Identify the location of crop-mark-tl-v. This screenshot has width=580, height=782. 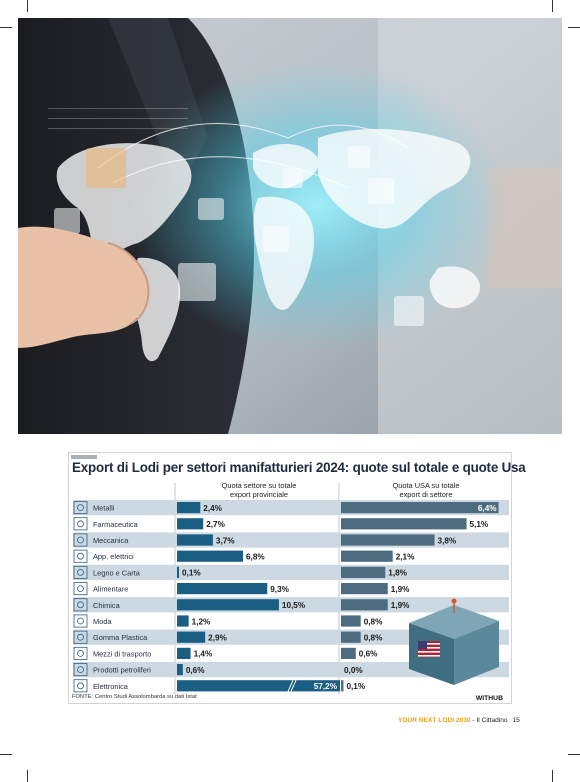
(27, 6).